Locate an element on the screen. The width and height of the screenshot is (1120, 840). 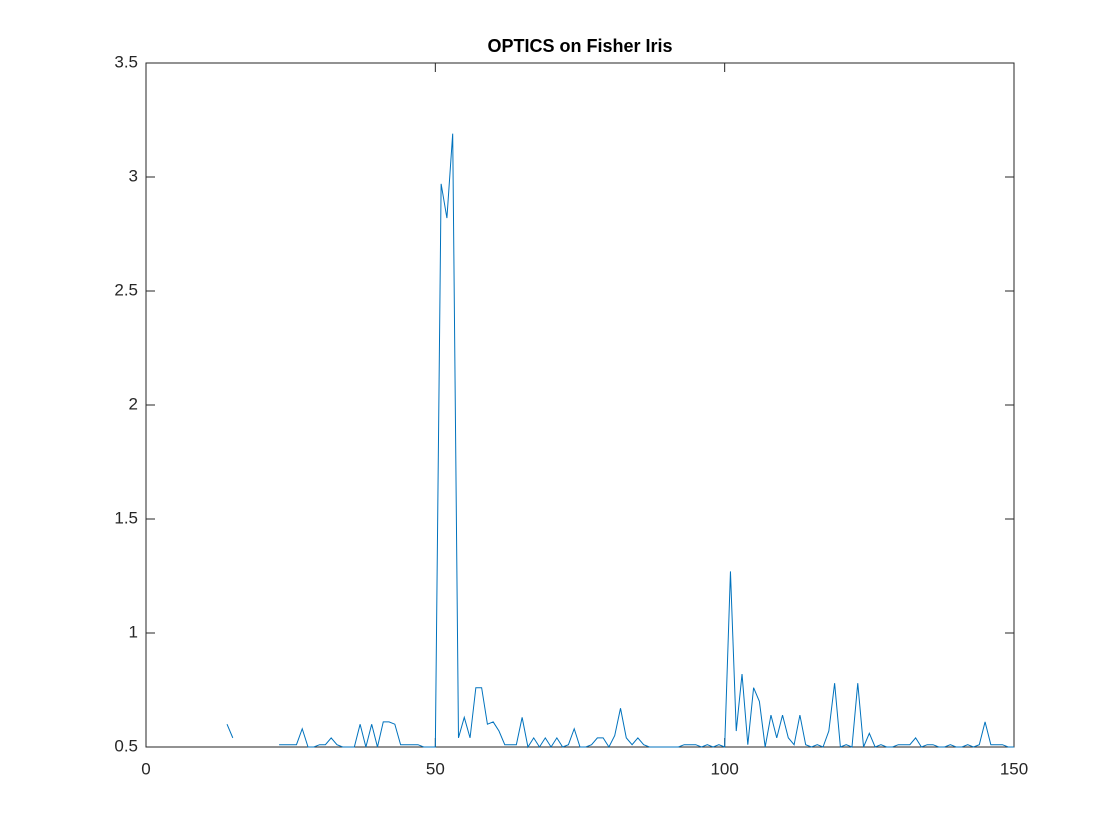
y-tick-label: 0.5 is located at coordinates (126, 745).